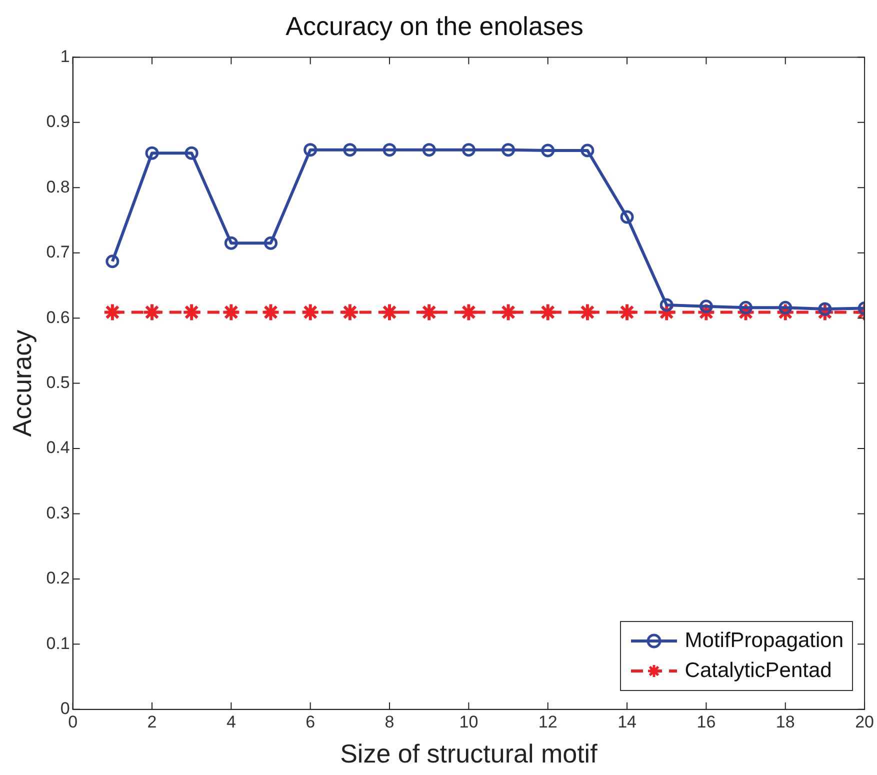 This screenshot has height=775, width=877. I want to click on x-tick-label: 6, so click(311, 722).